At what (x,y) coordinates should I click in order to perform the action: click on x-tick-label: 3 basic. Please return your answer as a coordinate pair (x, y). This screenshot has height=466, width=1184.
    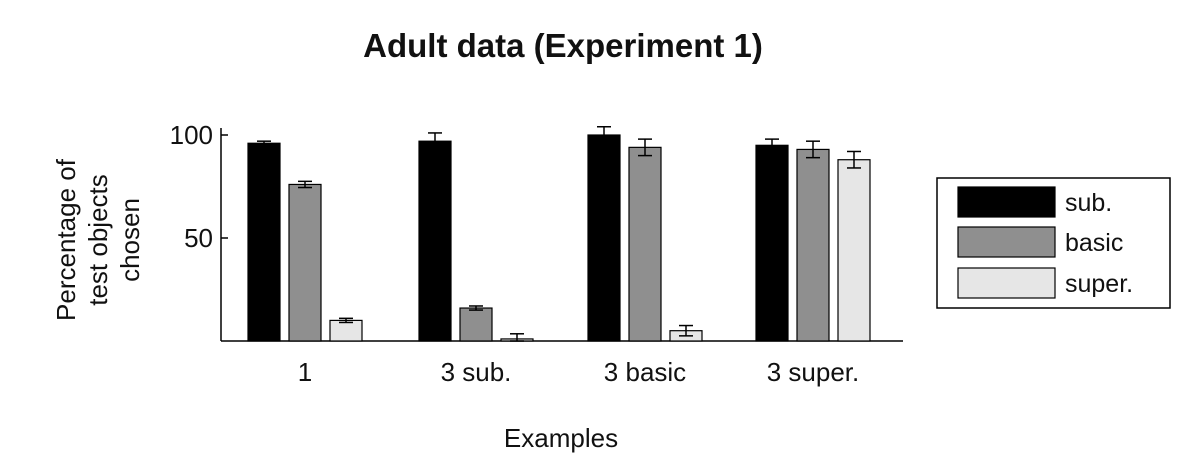
    Looking at the image, I should click on (645, 372).